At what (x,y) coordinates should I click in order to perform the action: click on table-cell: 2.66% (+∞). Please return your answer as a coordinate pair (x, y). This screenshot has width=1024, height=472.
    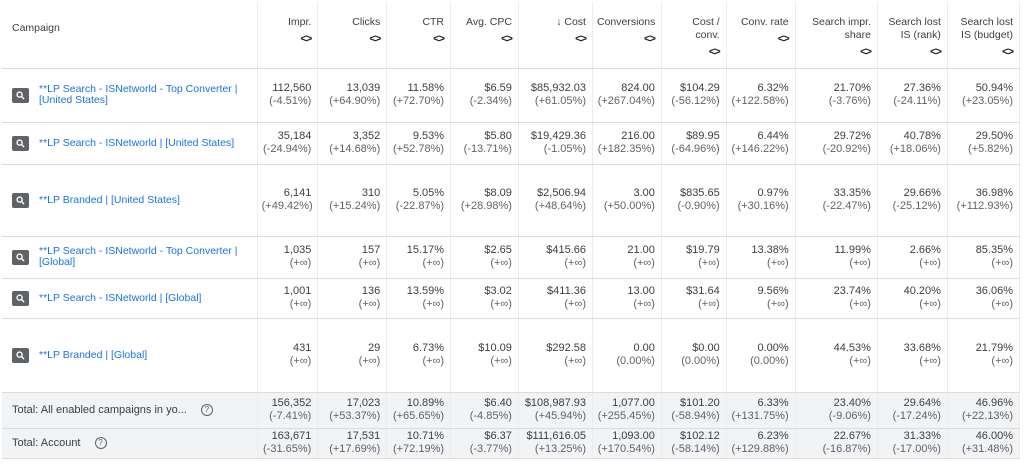
    Looking at the image, I should click on (912, 257).